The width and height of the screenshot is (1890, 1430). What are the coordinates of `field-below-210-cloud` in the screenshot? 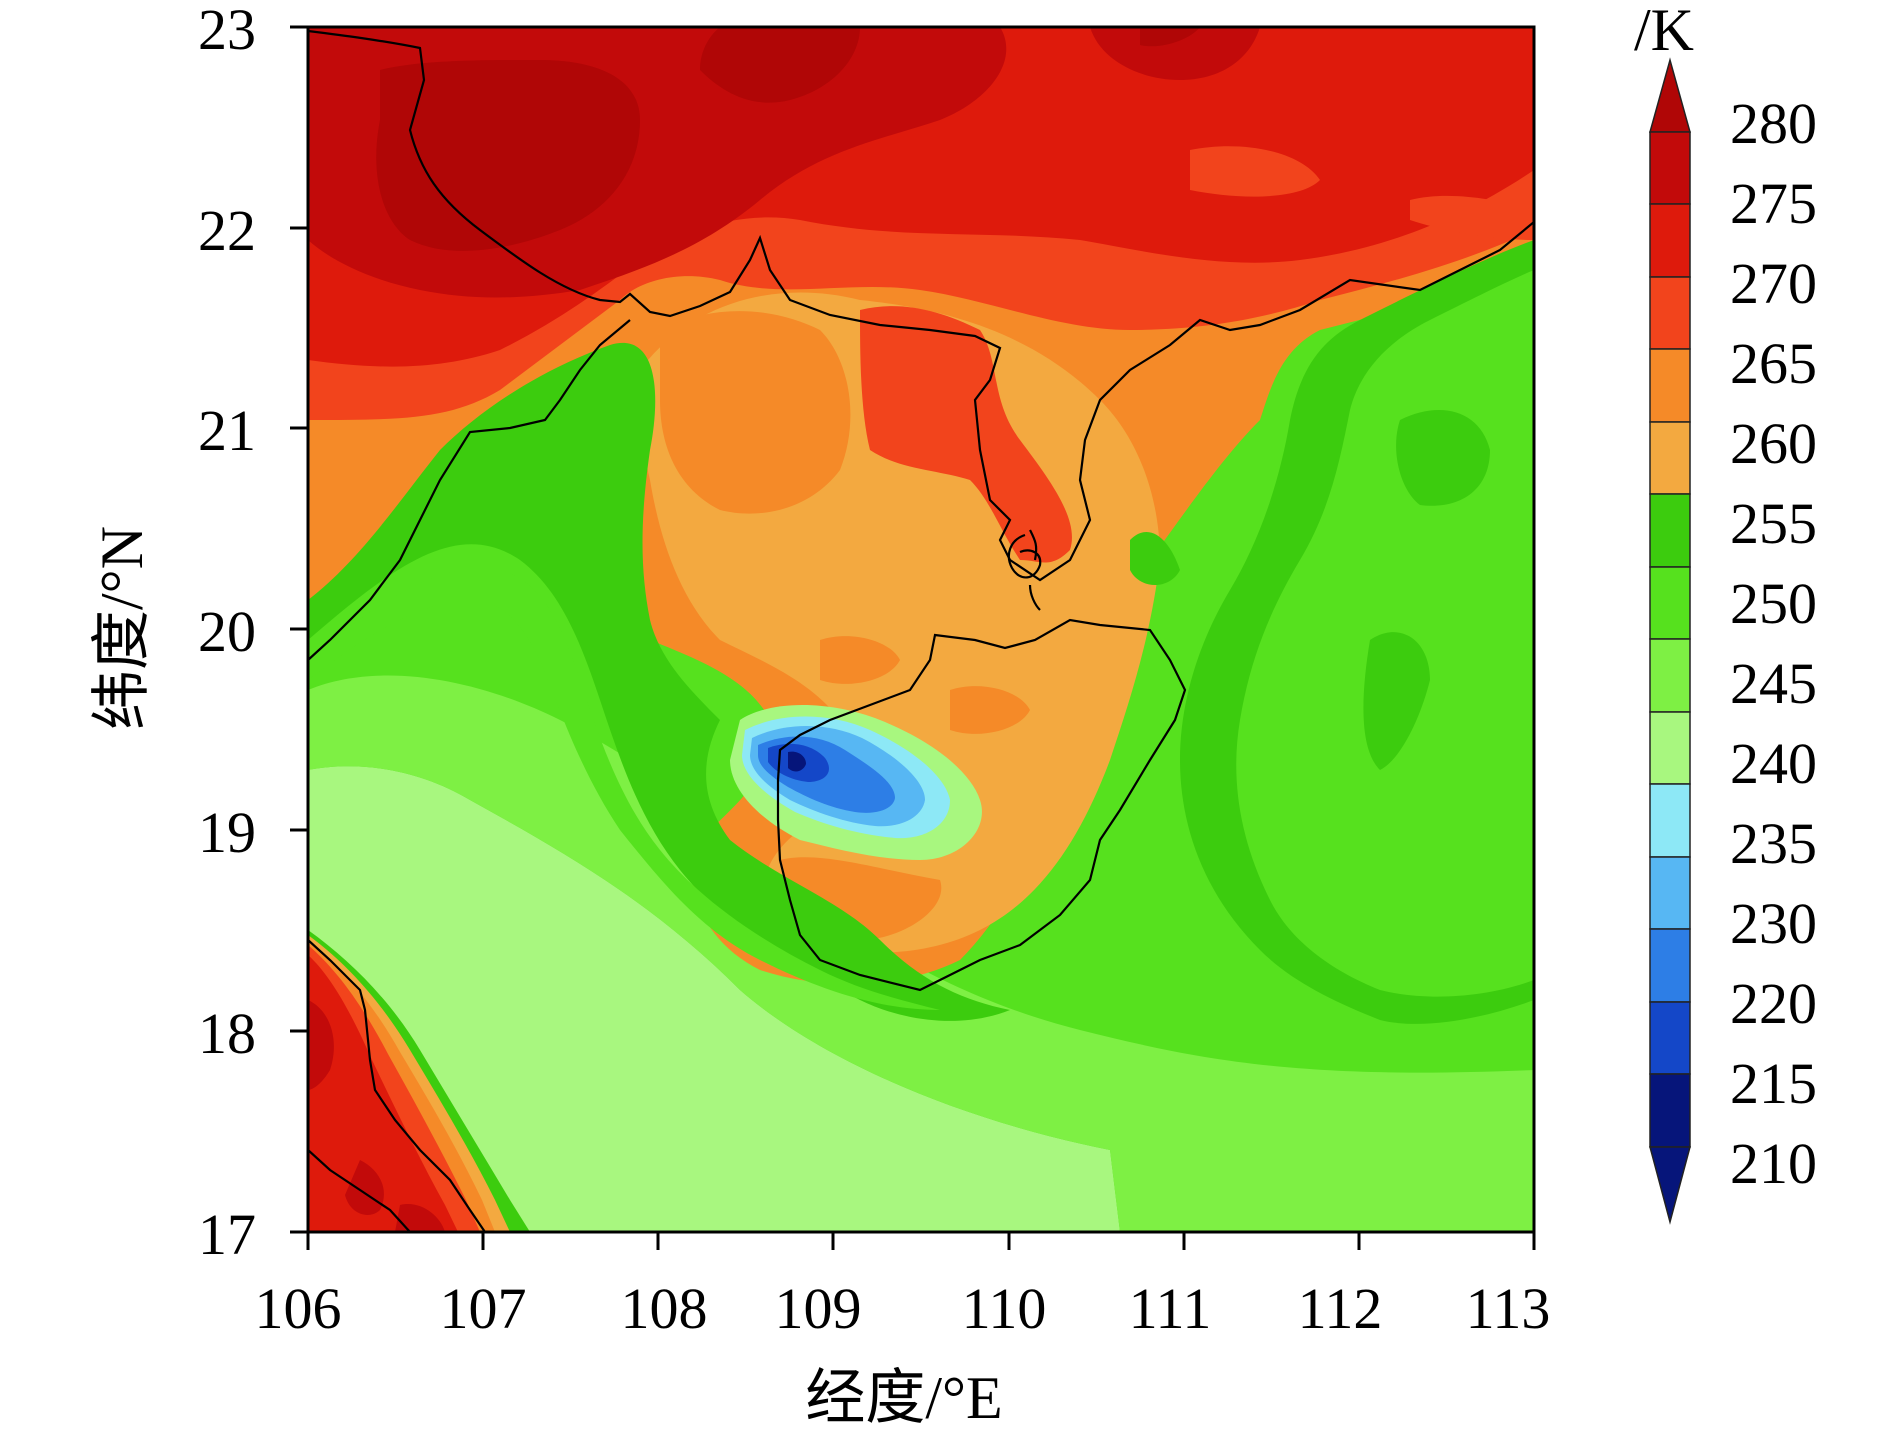 It's located at (797, 761).